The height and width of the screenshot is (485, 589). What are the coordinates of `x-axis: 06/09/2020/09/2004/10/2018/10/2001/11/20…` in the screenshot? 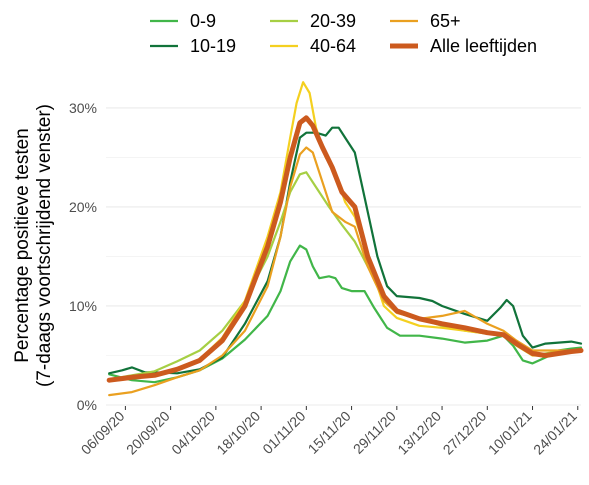 It's located at (329, 432).